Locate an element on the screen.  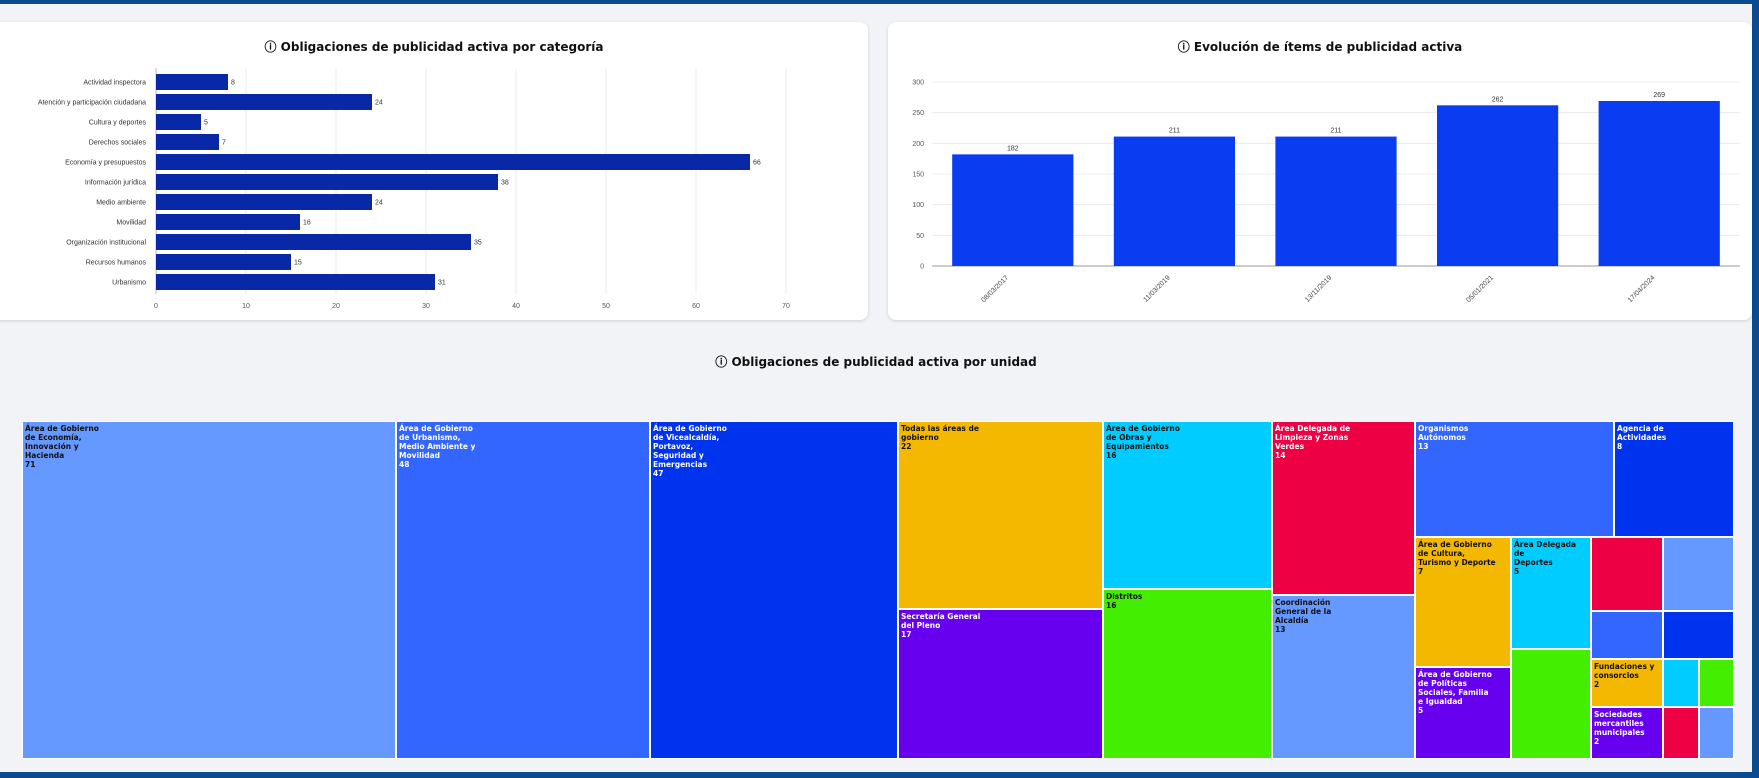
y-tick-label: 300 is located at coordinates (918, 83).